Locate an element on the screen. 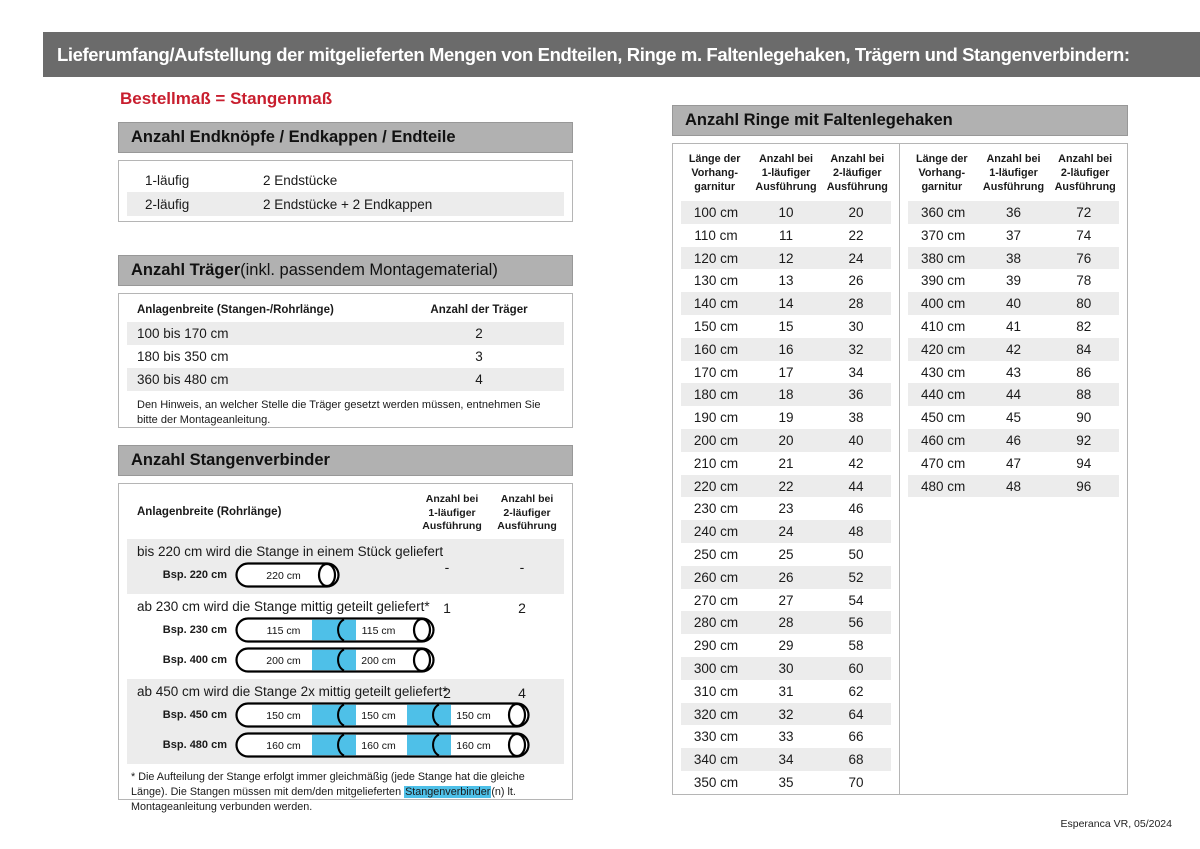 Image resolution: width=1200 pixels, height=849 pixels. cell: 31 is located at coordinates (786, 691).